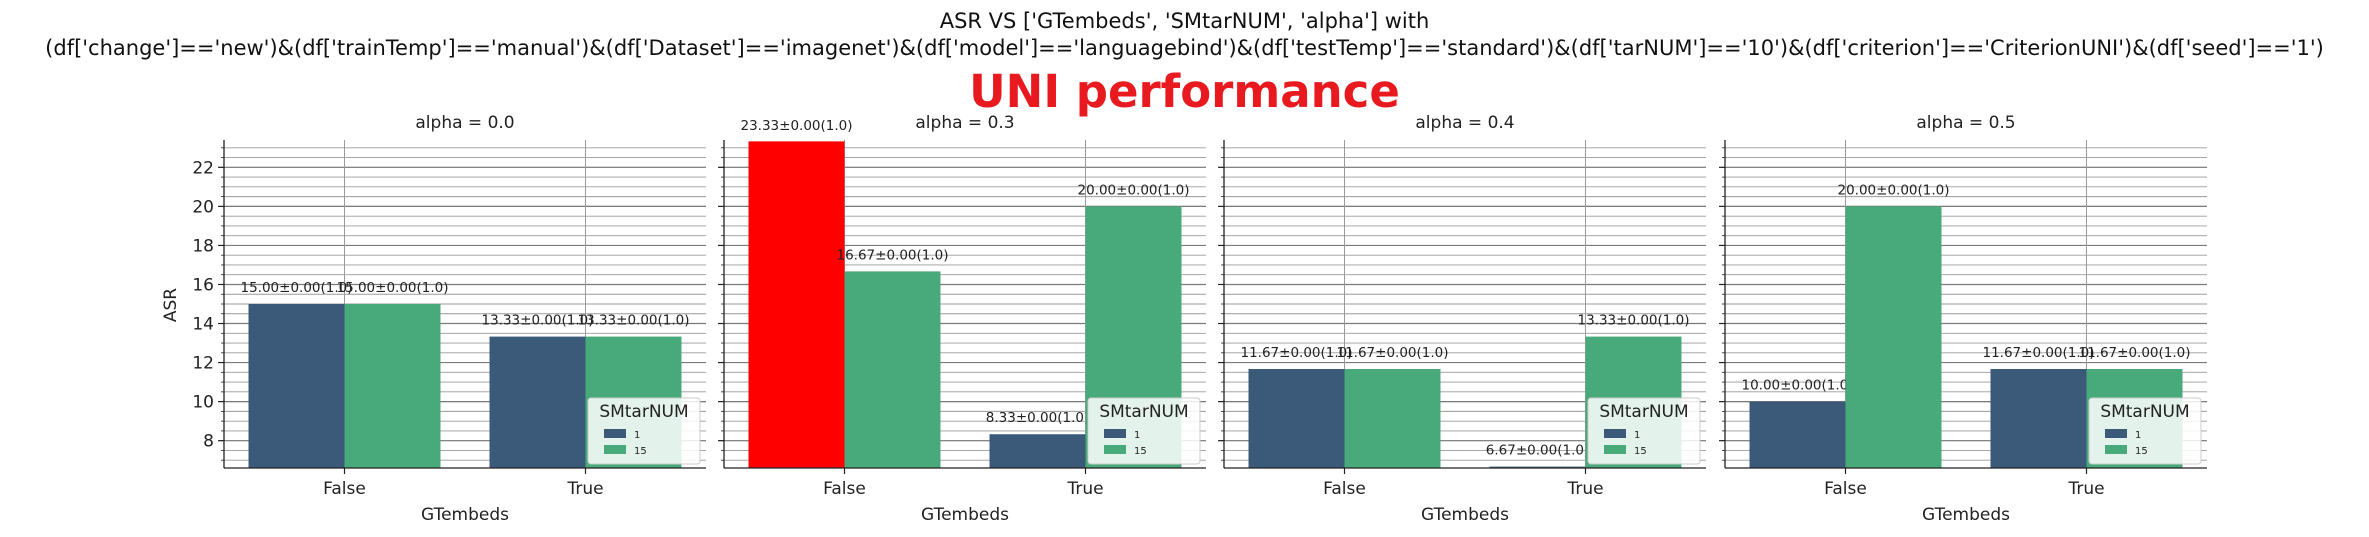  Describe the element at coordinates (203, 364) in the screenshot. I see `y-tick-label: 12` at that location.